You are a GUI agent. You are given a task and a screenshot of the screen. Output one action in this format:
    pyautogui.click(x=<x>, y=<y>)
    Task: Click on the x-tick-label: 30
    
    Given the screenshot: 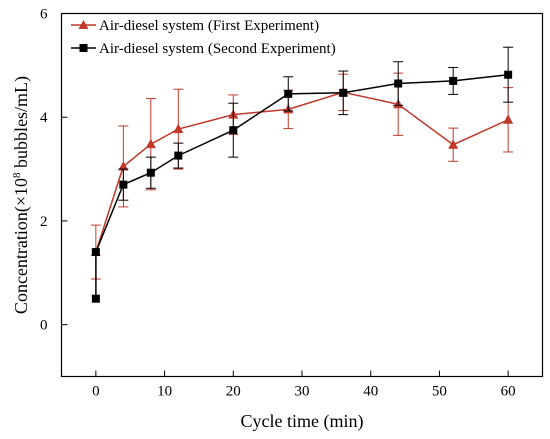 What is the action you would take?
    pyautogui.click(x=302, y=392)
    